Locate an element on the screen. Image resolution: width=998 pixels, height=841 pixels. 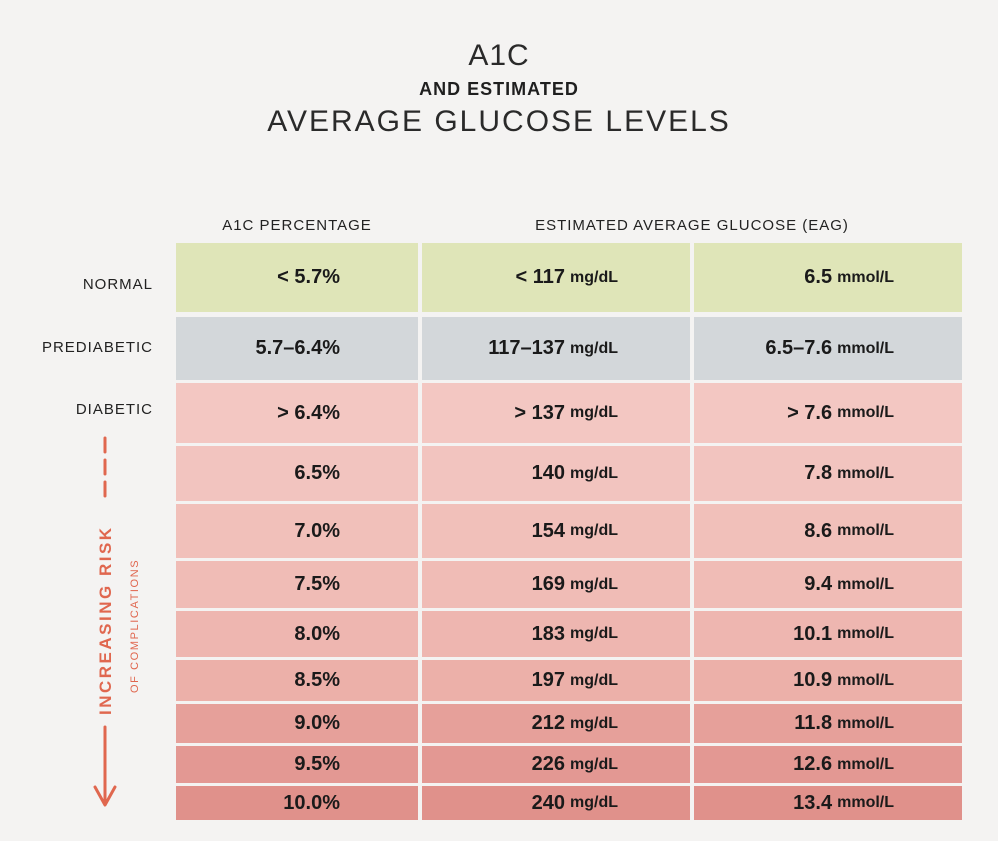
mgdl-cell: 140 mg/dL is located at coordinates (556, 473).